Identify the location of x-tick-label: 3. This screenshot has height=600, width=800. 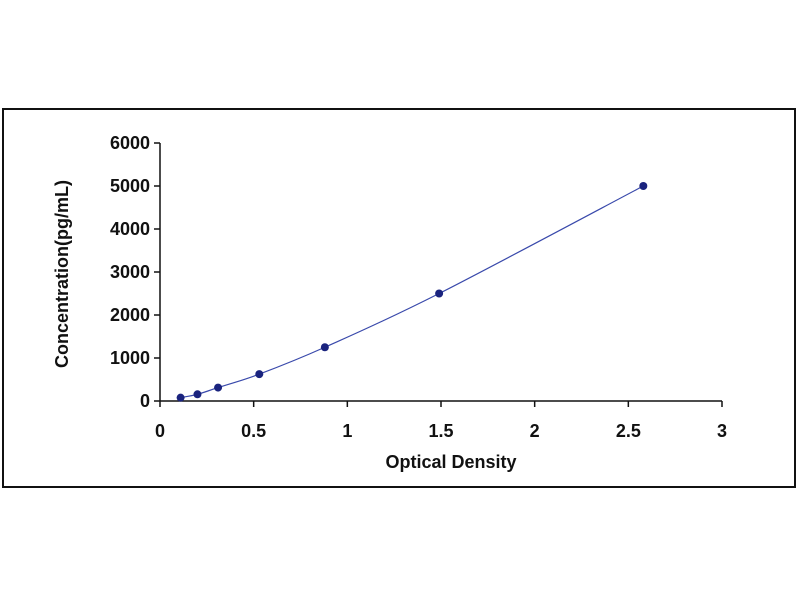
(722, 431).